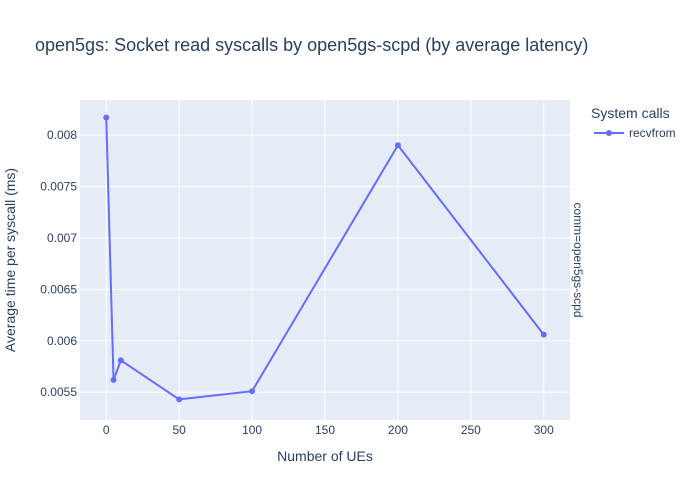 Image resolution: width=700 pixels, height=500 pixels. I want to click on x-axis-label: Number of UEs, so click(325, 456).